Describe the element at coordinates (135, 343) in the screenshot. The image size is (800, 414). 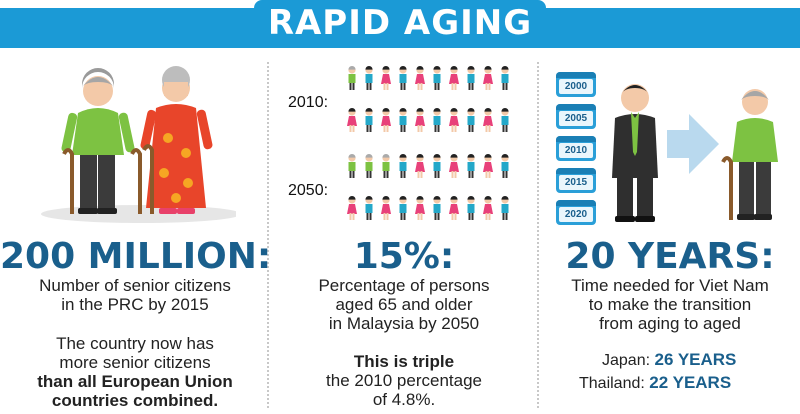
I see `note-line: The country now has` at that location.